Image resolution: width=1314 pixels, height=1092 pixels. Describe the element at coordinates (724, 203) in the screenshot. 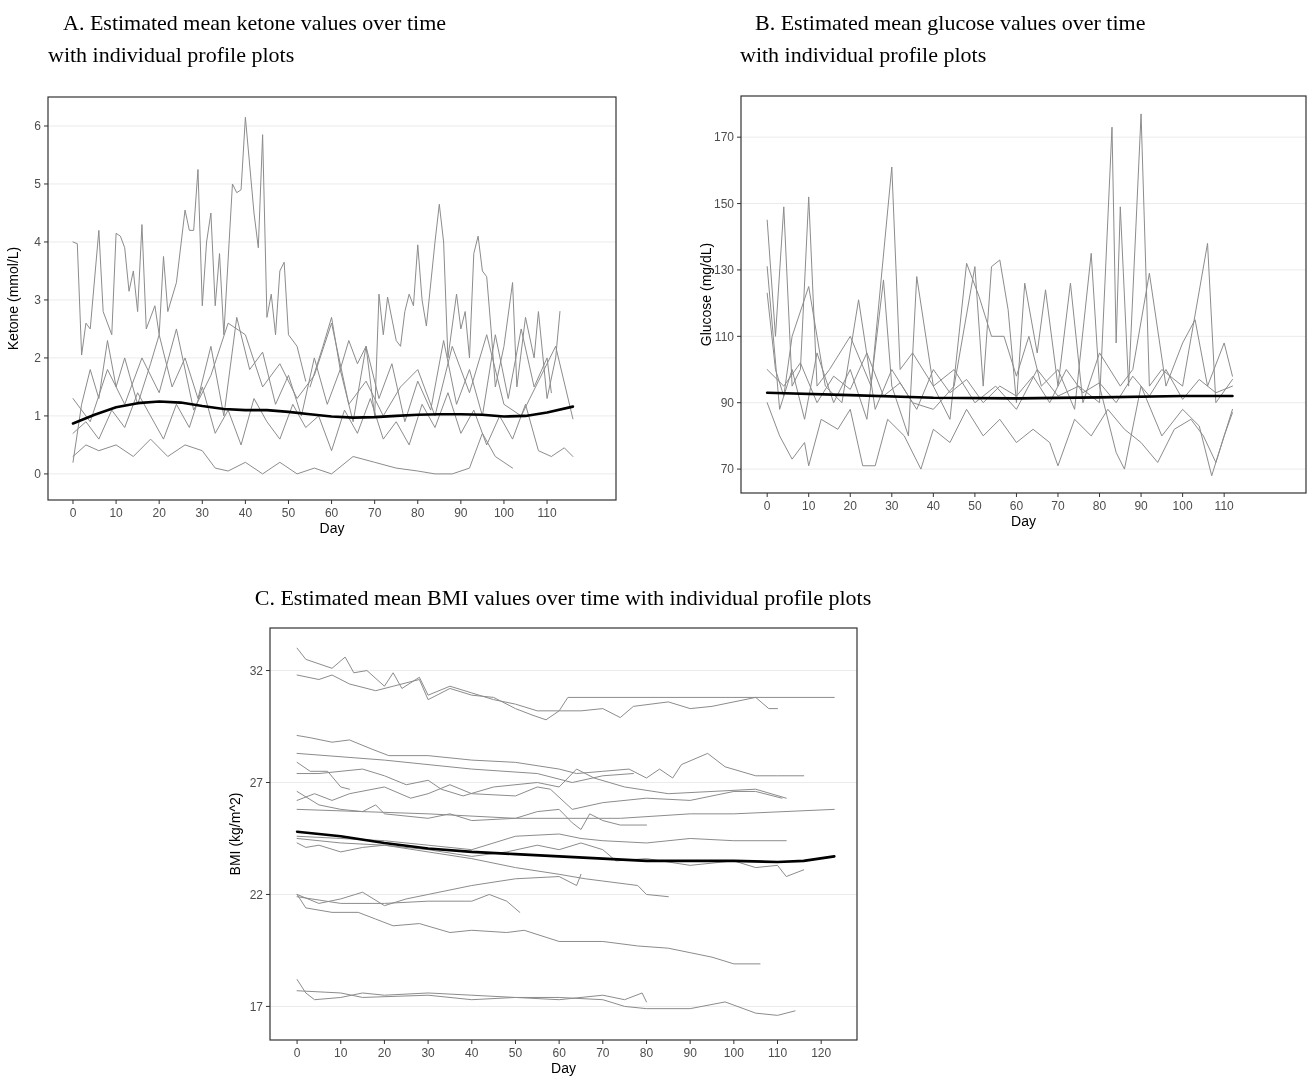

I see `y-tick-label: 150` at that location.